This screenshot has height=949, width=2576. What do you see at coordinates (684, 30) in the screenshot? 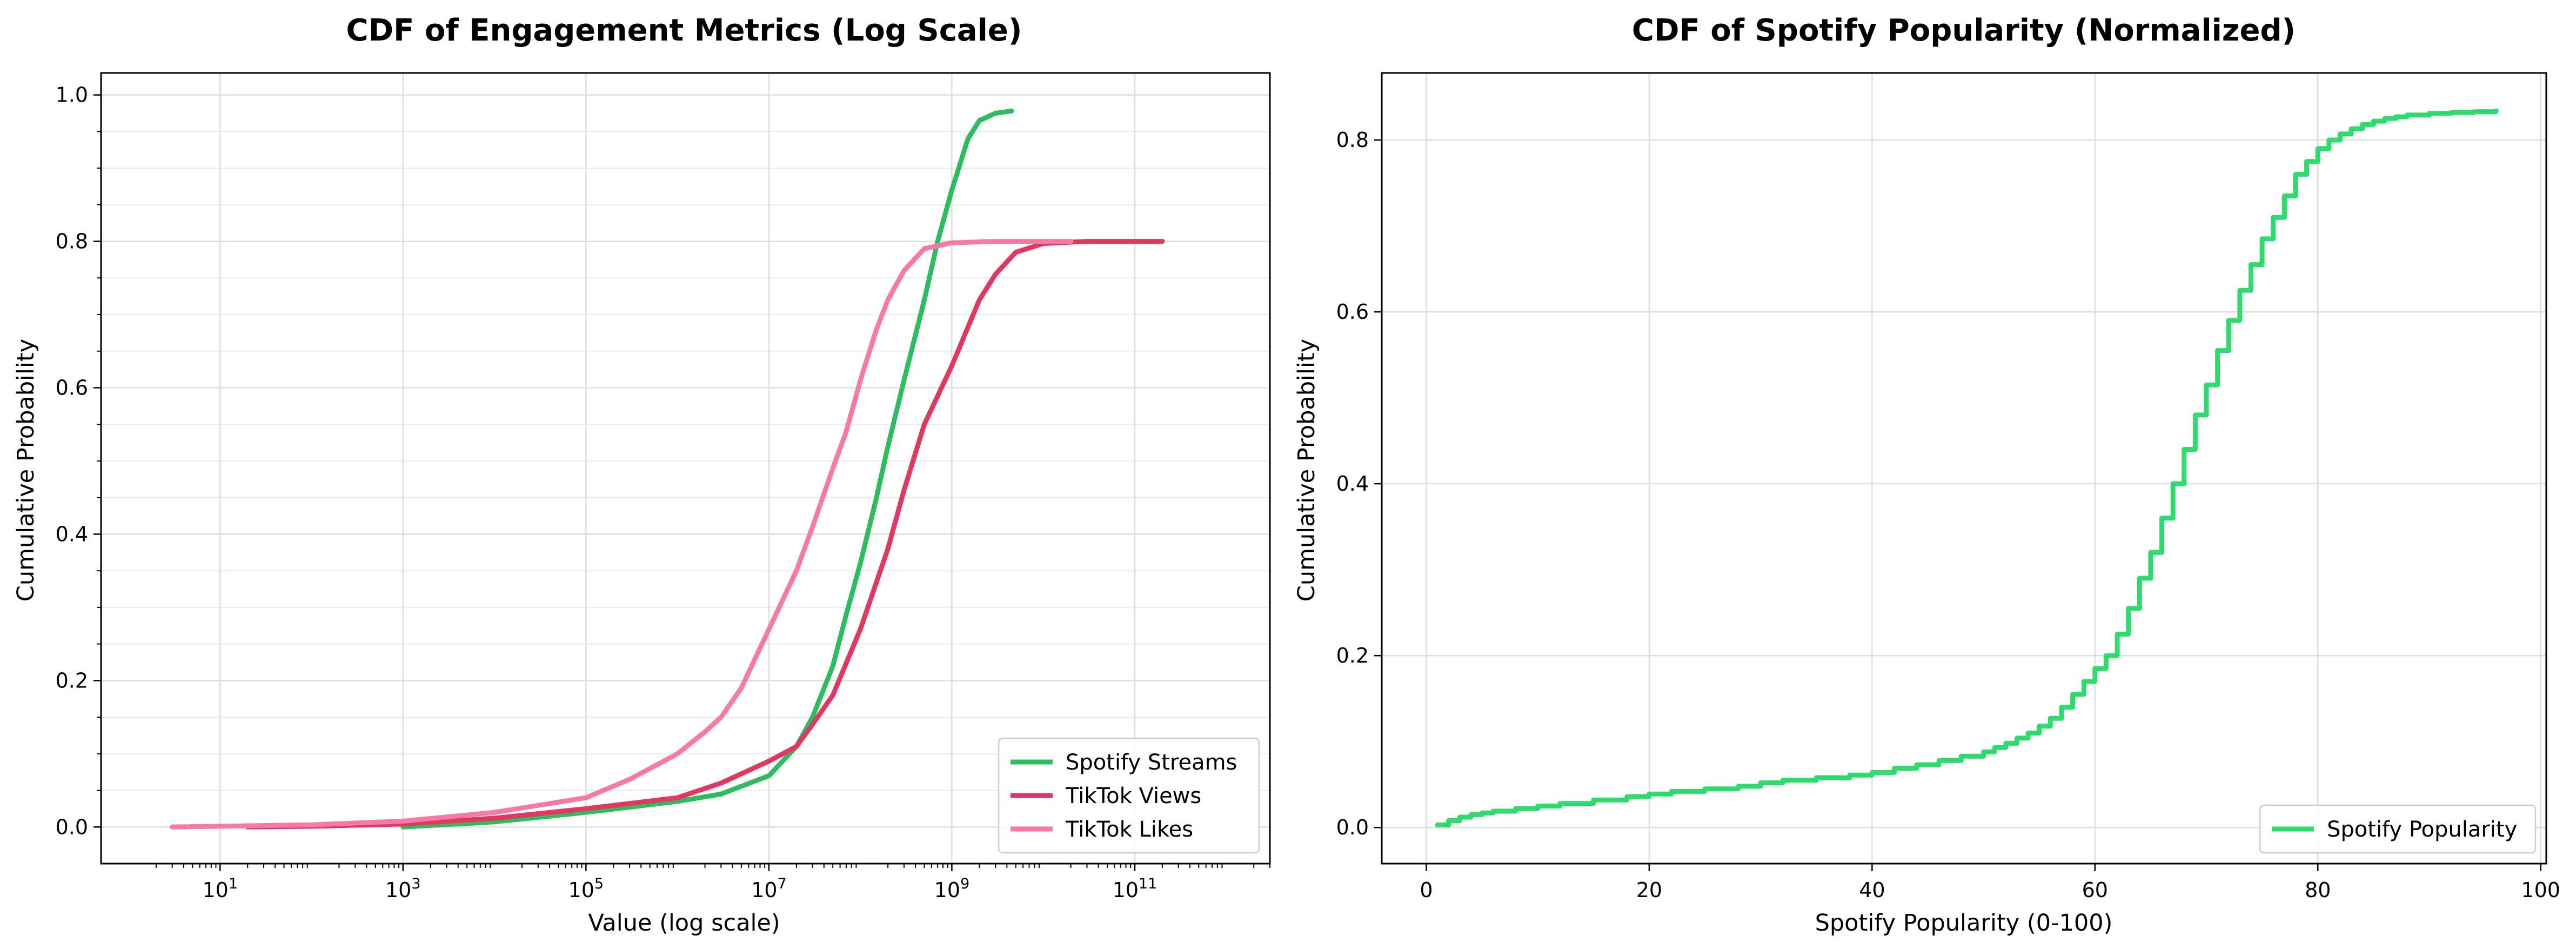
I see `chart-title: CDF of Engagement Metrics (Log Scale)` at bounding box center [684, 30].